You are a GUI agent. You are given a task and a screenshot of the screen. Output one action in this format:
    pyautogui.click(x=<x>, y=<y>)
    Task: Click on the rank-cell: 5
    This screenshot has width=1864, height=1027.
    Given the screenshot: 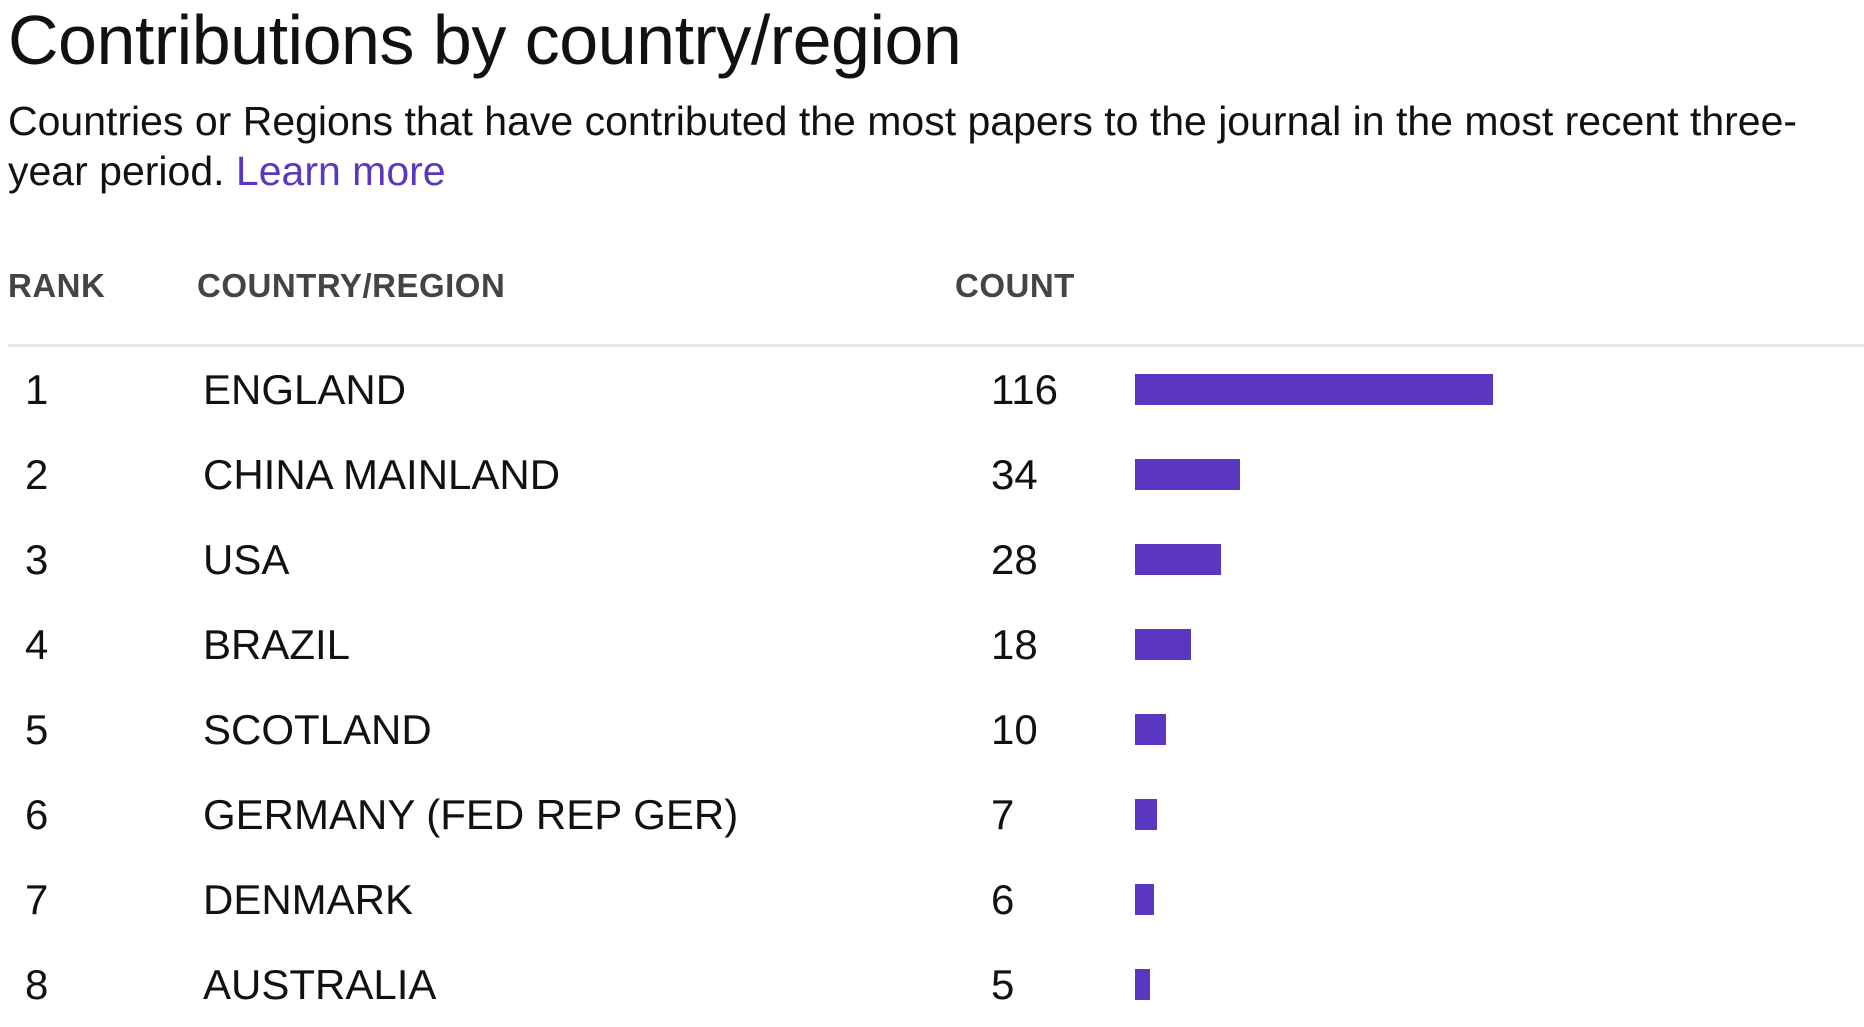 What is the action you would take?
    pyautogui.click(x=37, y=729)
    